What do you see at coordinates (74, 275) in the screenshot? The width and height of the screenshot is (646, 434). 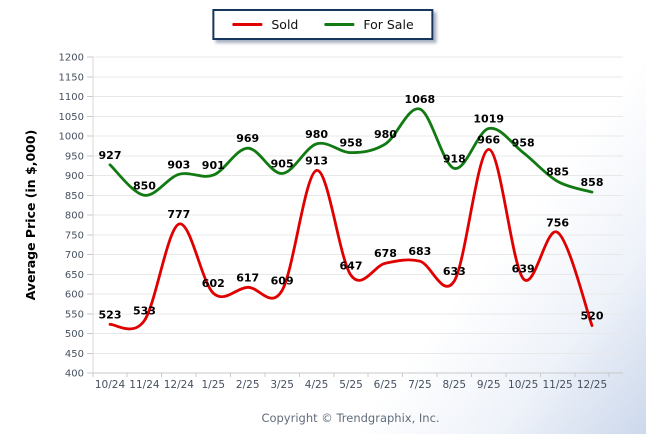 I see `y-tick-label: 650` at bounding box center [74, 275].